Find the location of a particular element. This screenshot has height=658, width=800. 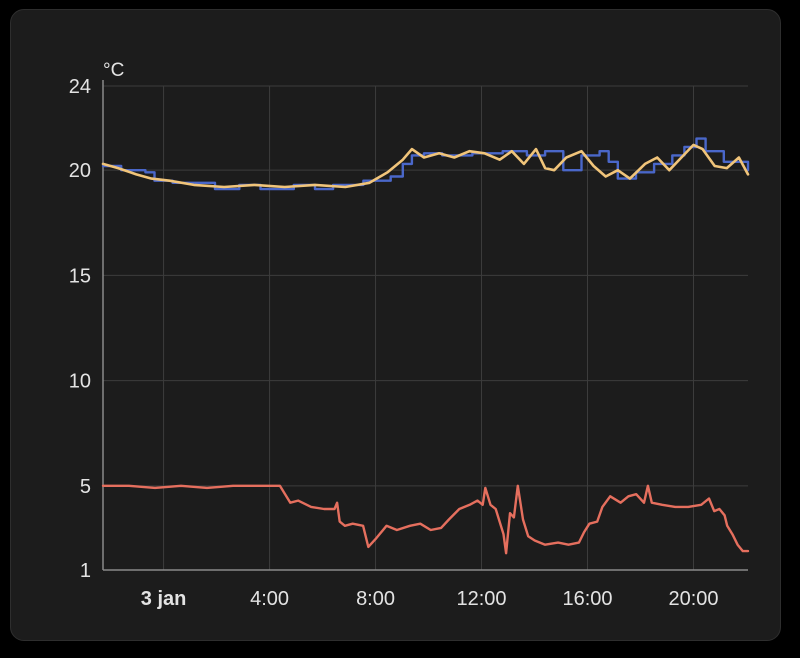

y-tick-label: 10 is located at coordinates (80, 382).